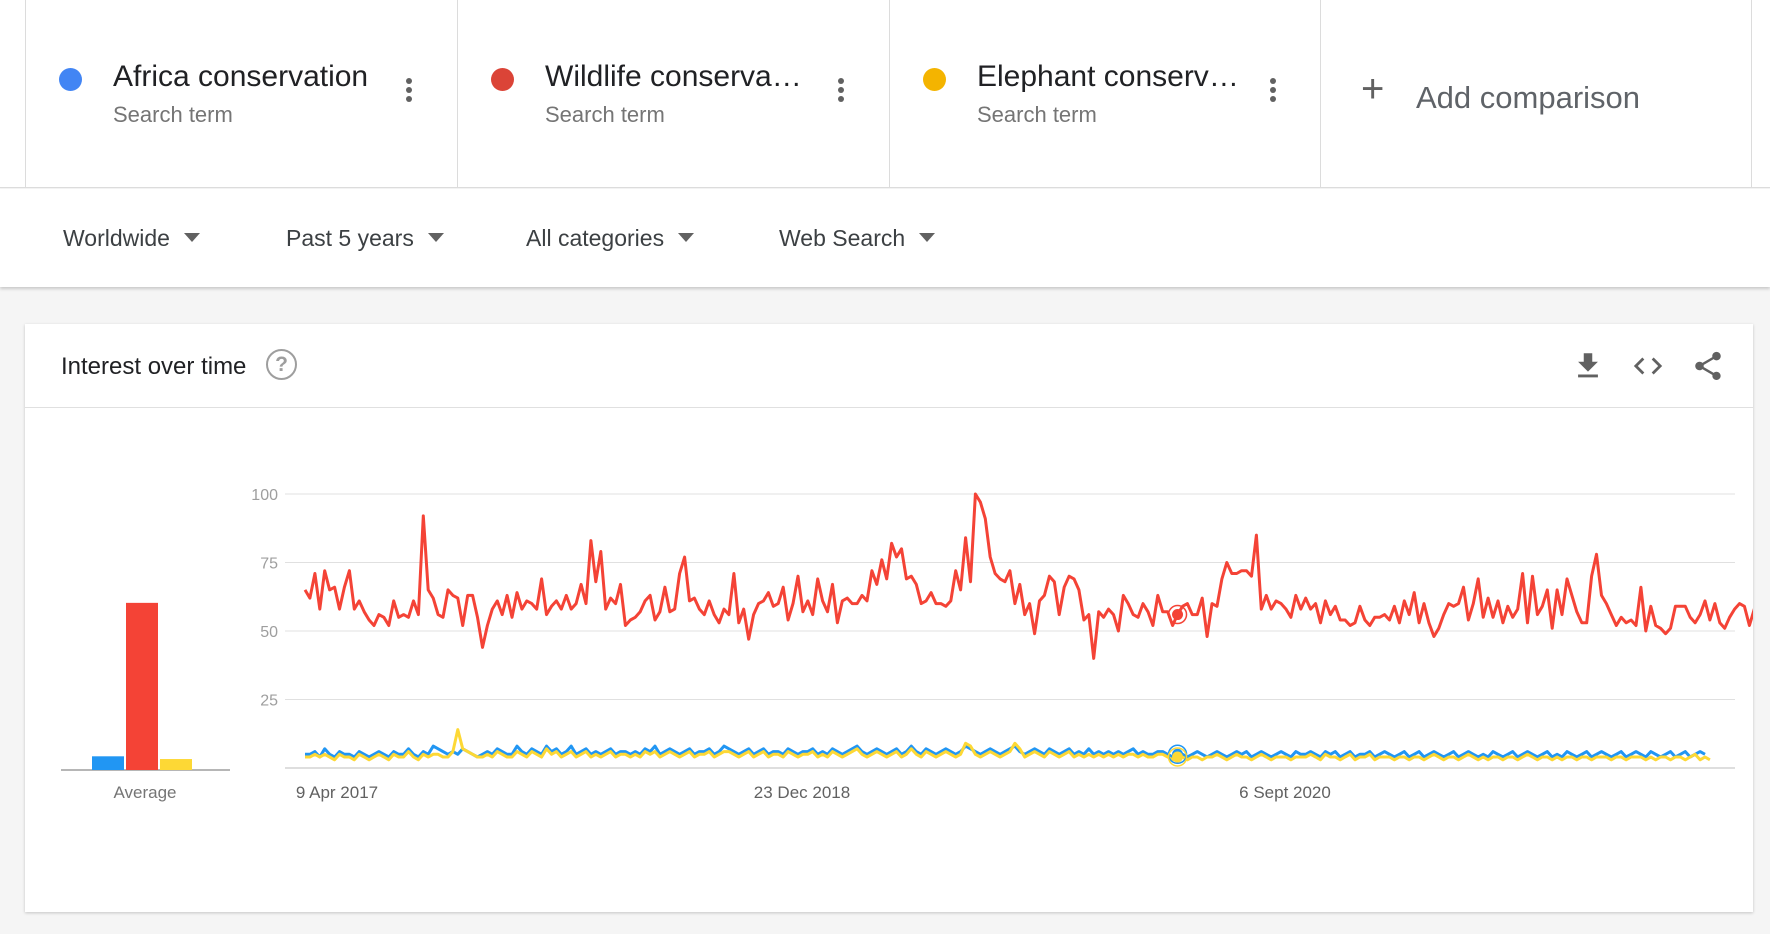 The image size is (1770, 934). I want to click on share-icon, so click(1708, 366).